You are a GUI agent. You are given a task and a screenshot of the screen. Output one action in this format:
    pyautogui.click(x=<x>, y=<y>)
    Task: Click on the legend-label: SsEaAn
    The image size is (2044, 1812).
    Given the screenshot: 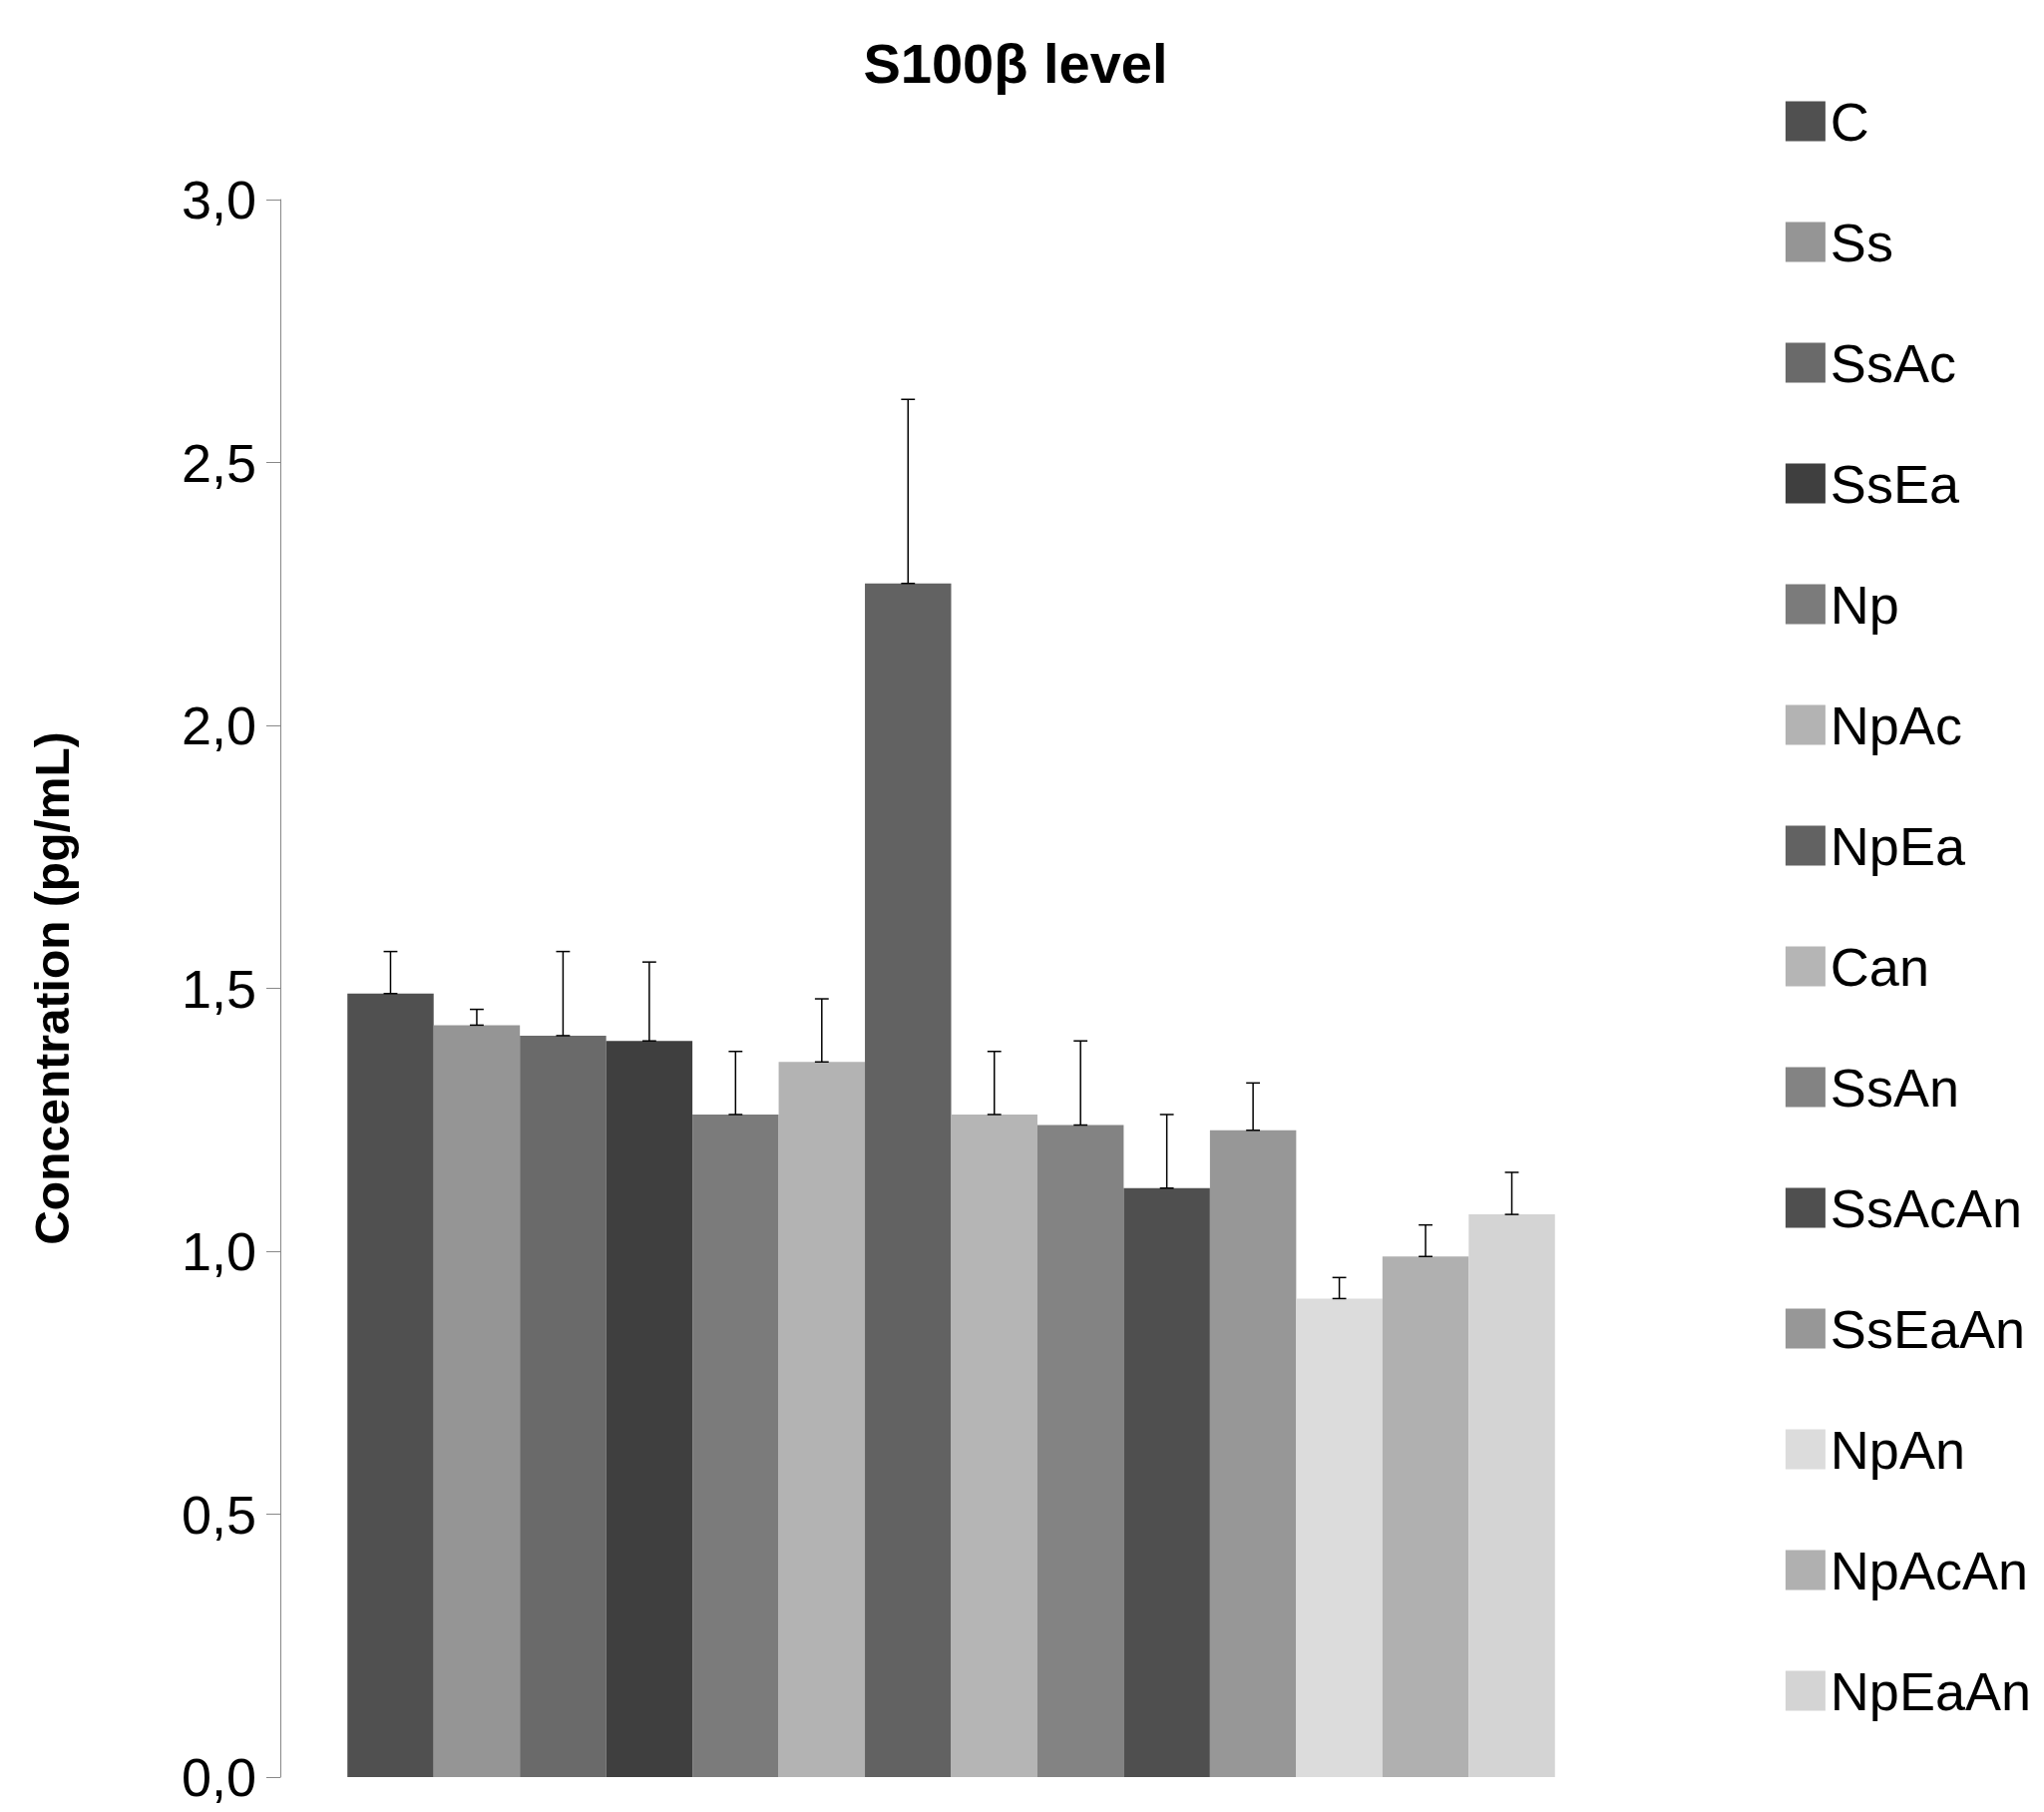 What is the action you would take?
    pyautogui.click(x=1927, y=1328)
    